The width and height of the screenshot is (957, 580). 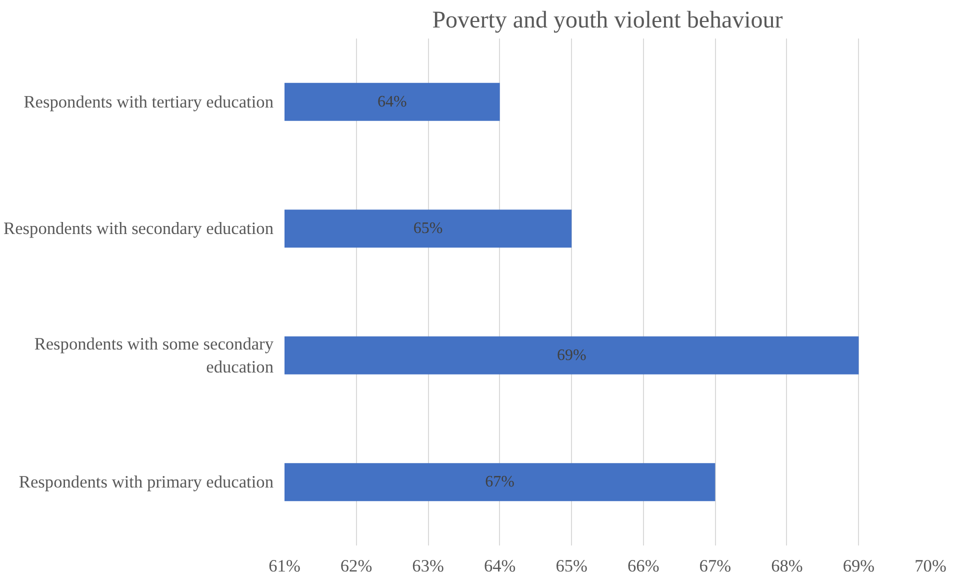 What do you see at coordinates (284, 566) in the screenshot?
I see `x-tick-label: 61%` at bounding box center [284, 566].